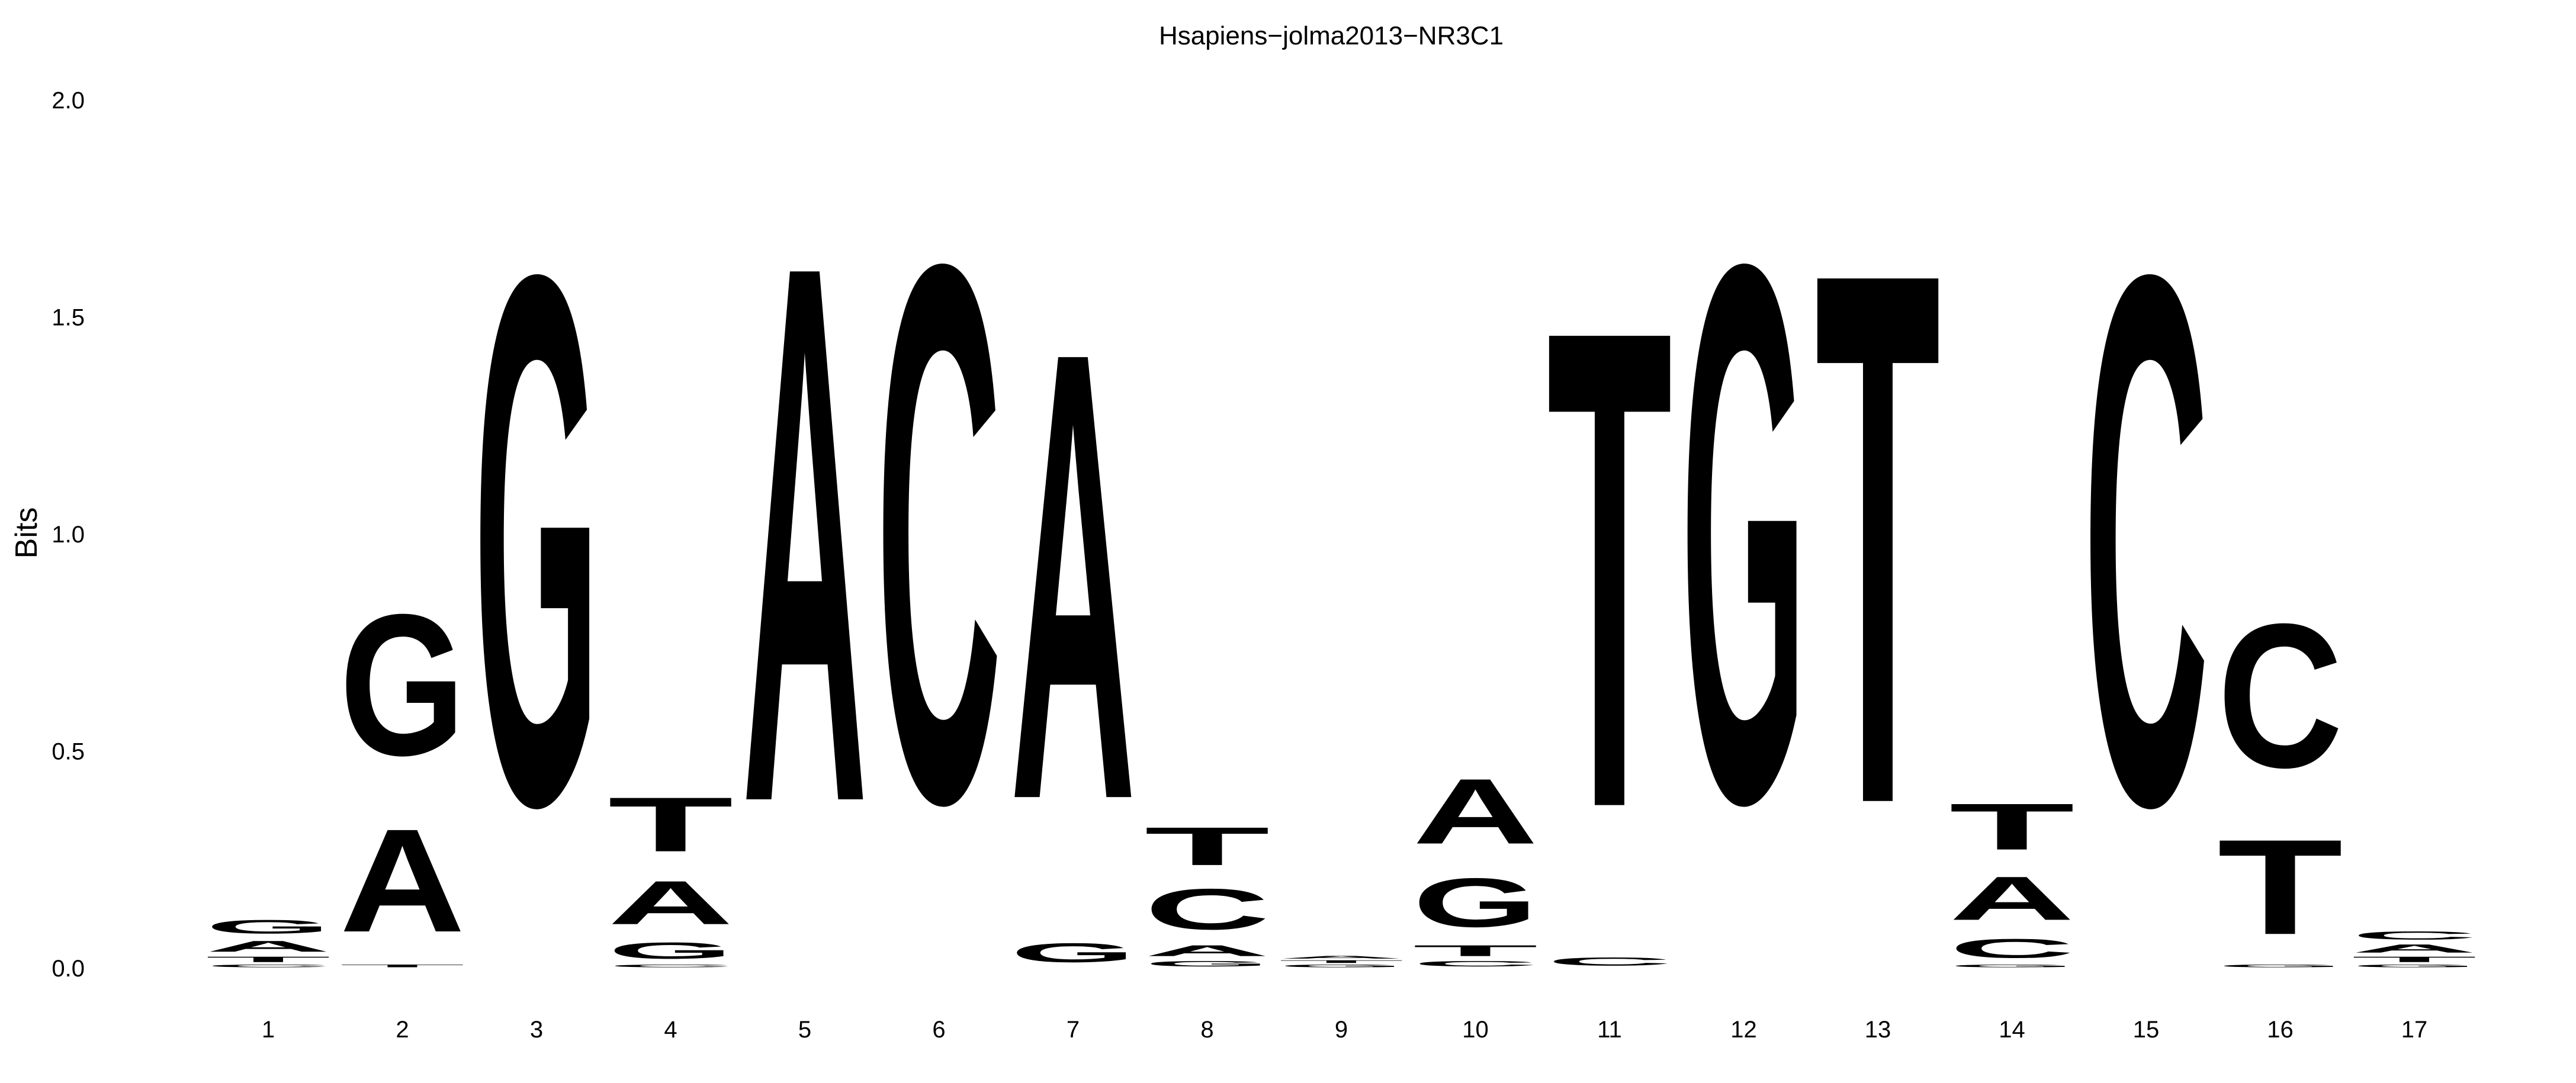 This screenshot has width=2576, height=1083. What do you see at coordinates (804, 1030) in the screenshot?
I see `x-tick-label: 5` at bounding box center [804, 1030].